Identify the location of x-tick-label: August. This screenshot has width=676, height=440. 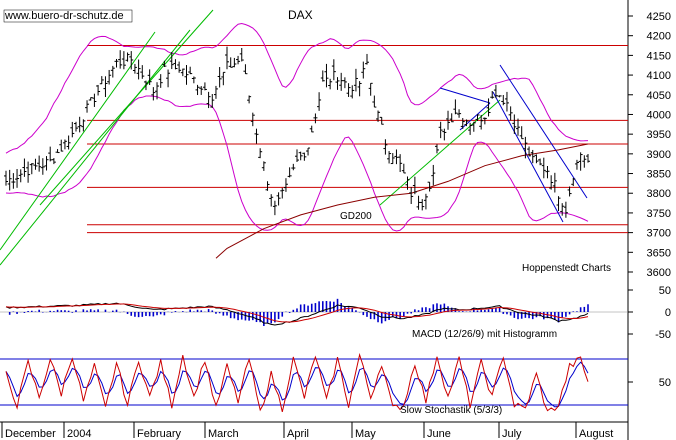
(596, 434).